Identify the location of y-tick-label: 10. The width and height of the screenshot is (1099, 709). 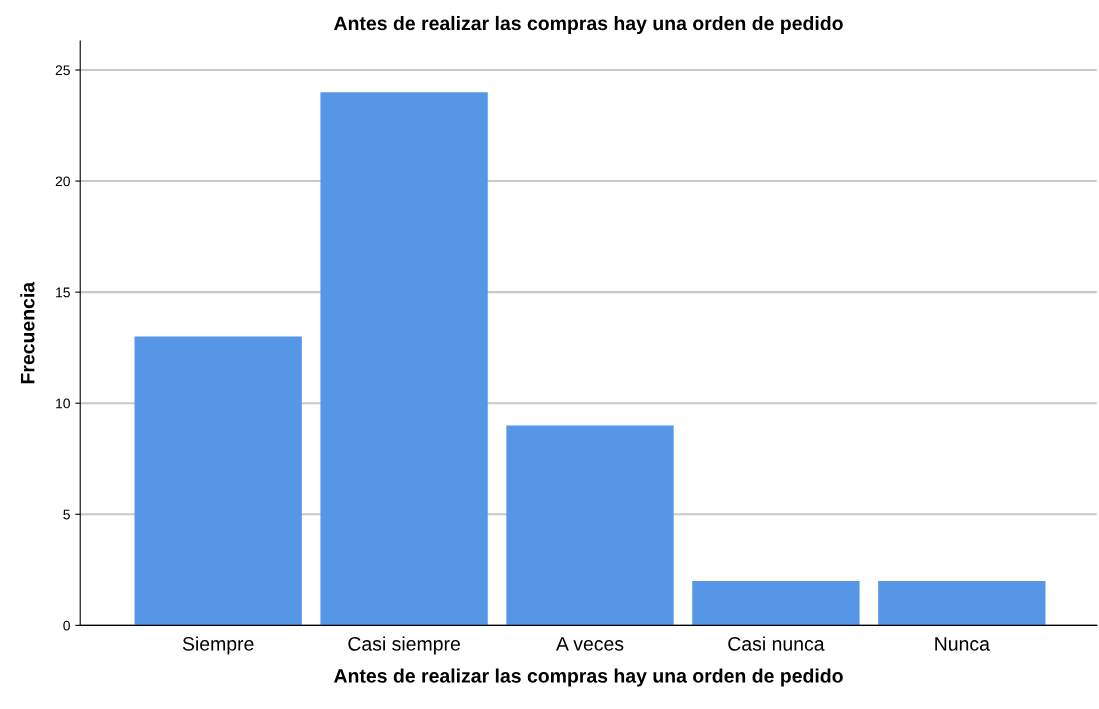
(63, 403).